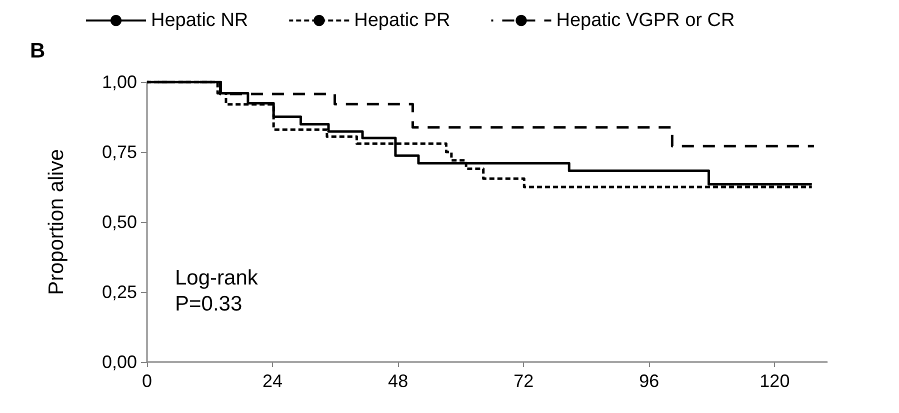 The width and height of the screenshot is (899, 413). What do you see at coordinates (56, 222) in the screenshot?
I see `y-axis-title: Proportion alive` at bounding box center [56, 222].